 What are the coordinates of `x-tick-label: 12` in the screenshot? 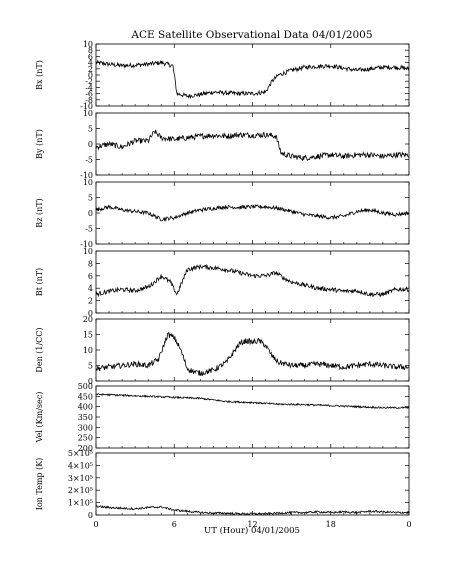 It's located at (252, 524).